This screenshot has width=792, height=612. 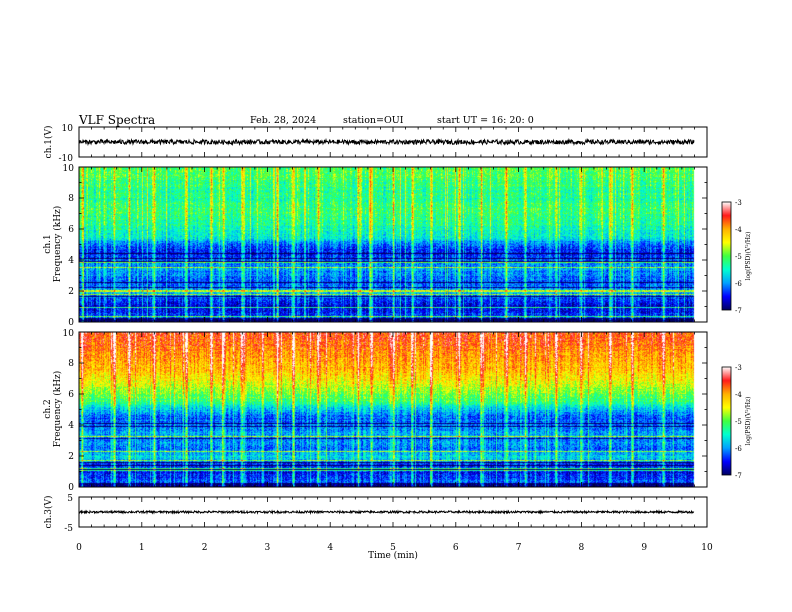 What do you see at coordinates (71, 292) in the screenshot?
I see `ch1-spec-ytick: 2` at bounding box center [71, 292].